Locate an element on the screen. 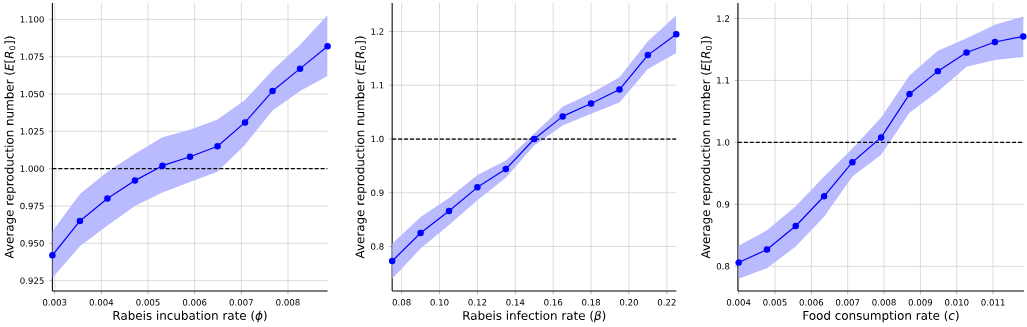 This screenshot has width=1027, height=327. x-tick-label: 0.12 is located at coordinates (477, 302).